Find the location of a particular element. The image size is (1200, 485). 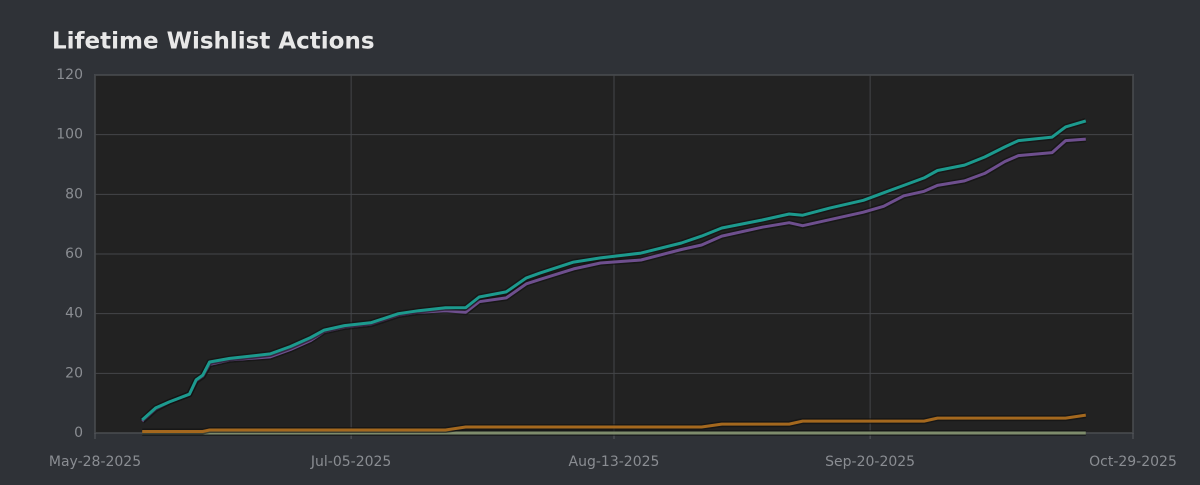

y-tick-label: 60 is located at coordinates (74, 254).